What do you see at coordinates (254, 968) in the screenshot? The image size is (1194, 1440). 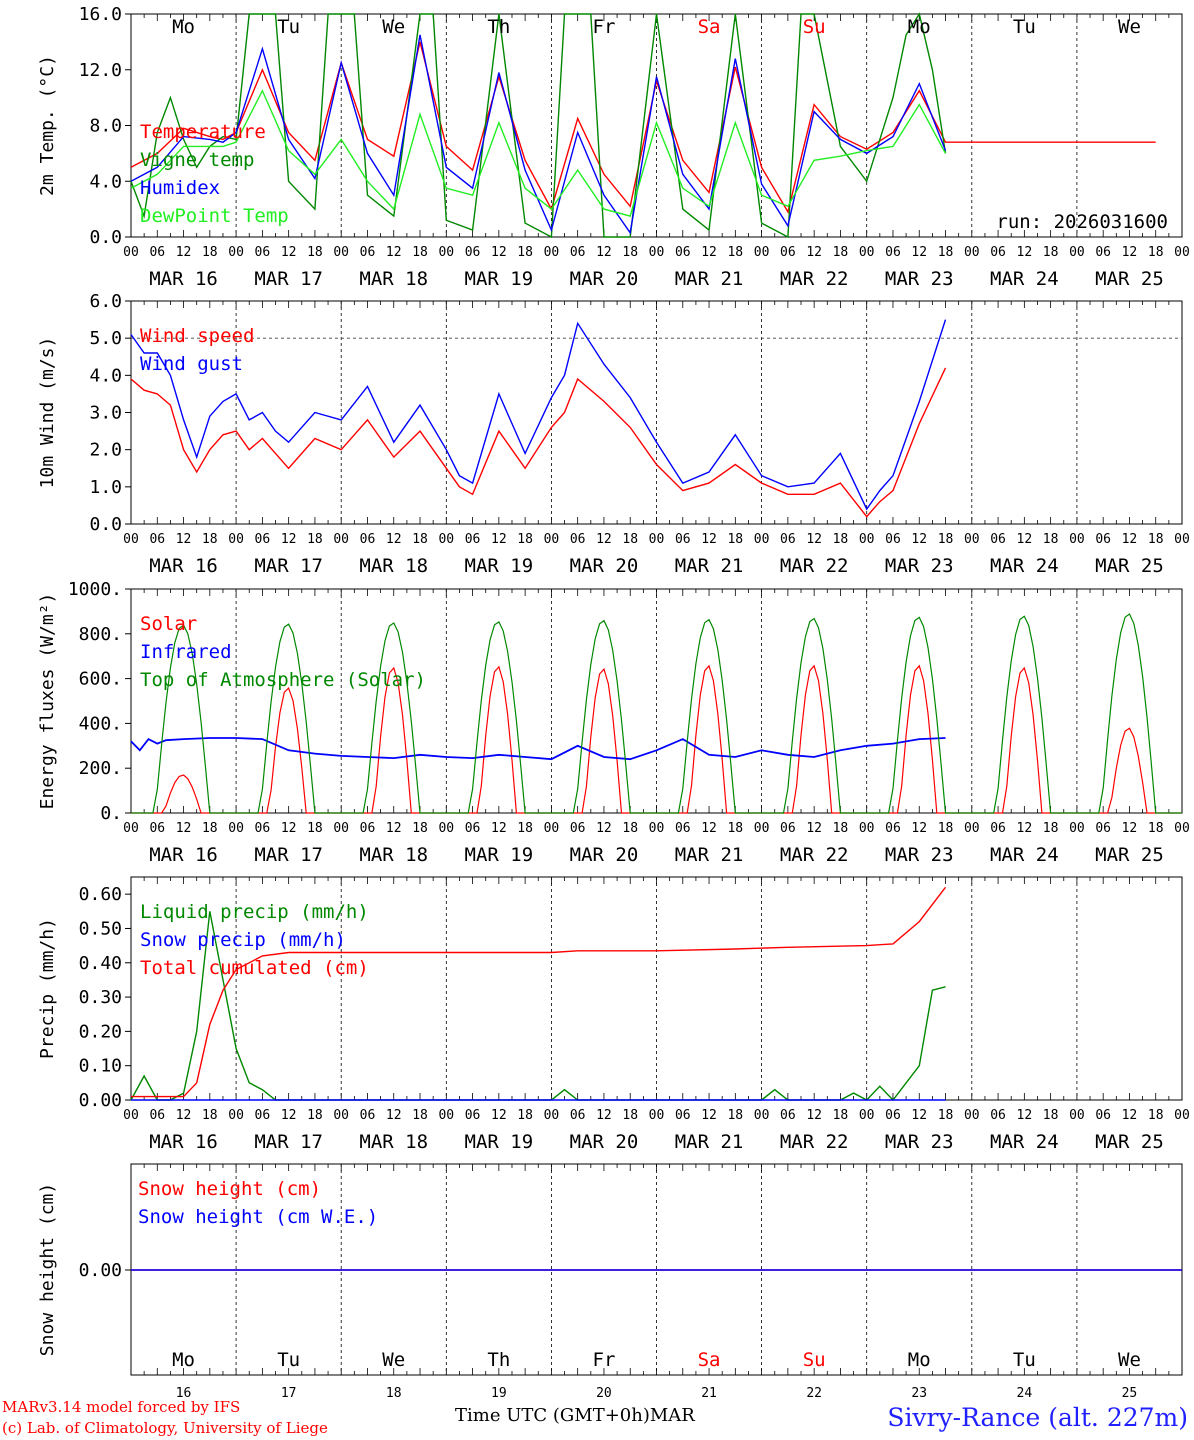 I see `legend-entry: Total cumulated (cm)` at bounding box center [254, 968].